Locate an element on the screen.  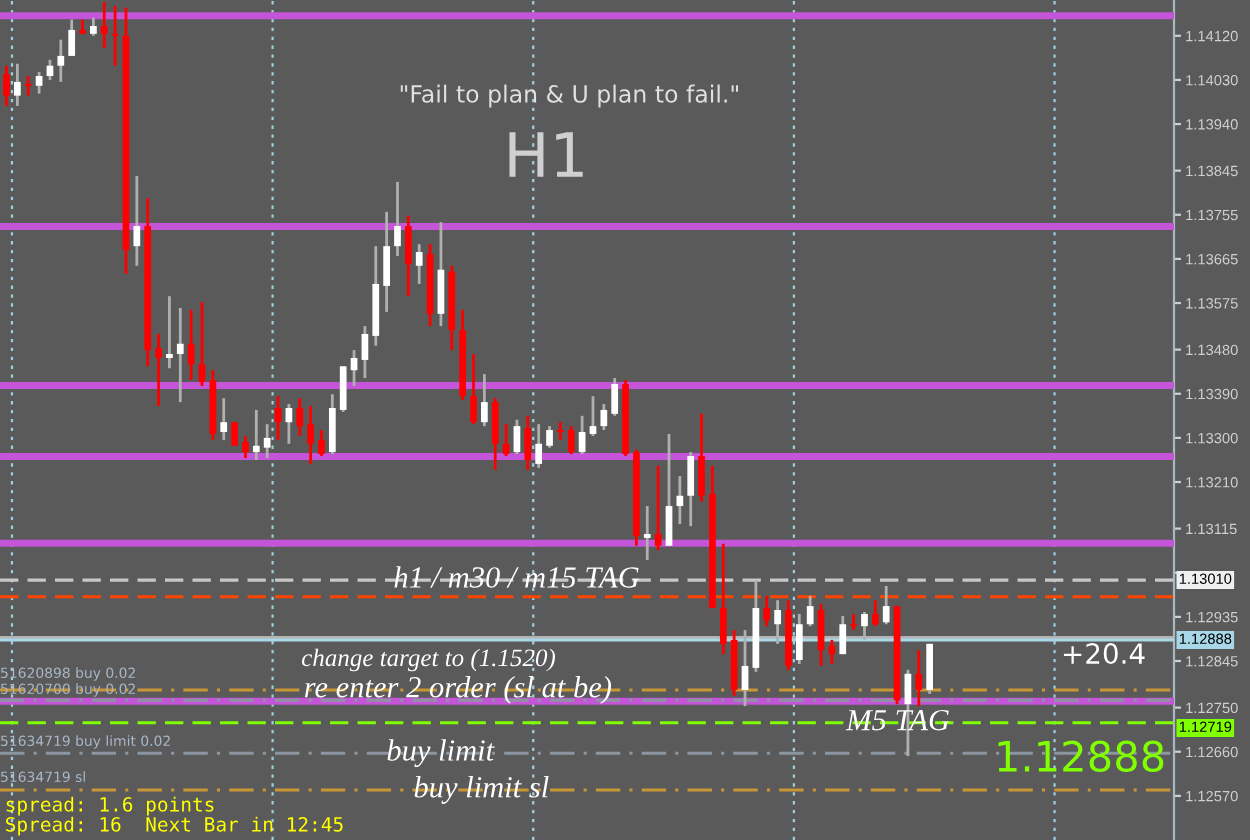
annotation: change target to (1.1520) is located at coordinates (428, 660).